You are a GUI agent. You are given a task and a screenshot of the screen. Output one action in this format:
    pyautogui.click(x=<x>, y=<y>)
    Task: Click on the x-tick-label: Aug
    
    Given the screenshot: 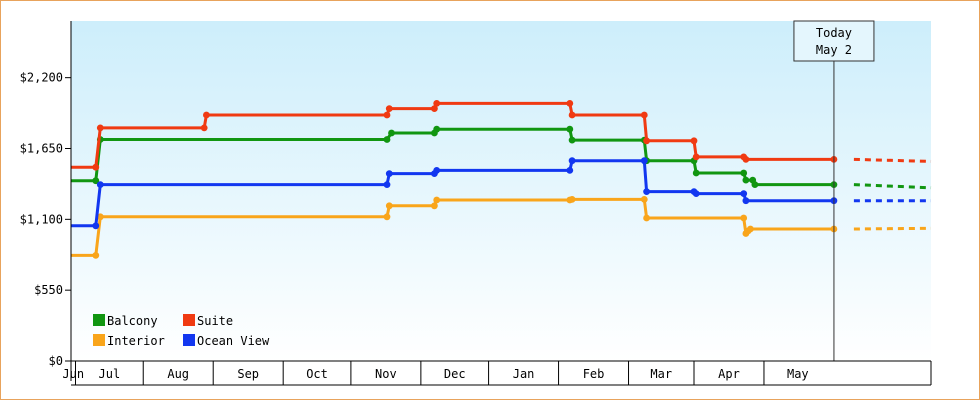 What is the action you would take?
    pyautogui.click(x=178, y=374)
    